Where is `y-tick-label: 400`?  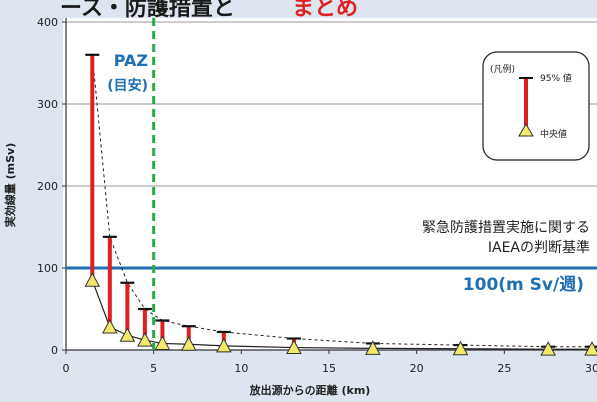
y-tick-label: 400 is located at coordinates (47, 22).